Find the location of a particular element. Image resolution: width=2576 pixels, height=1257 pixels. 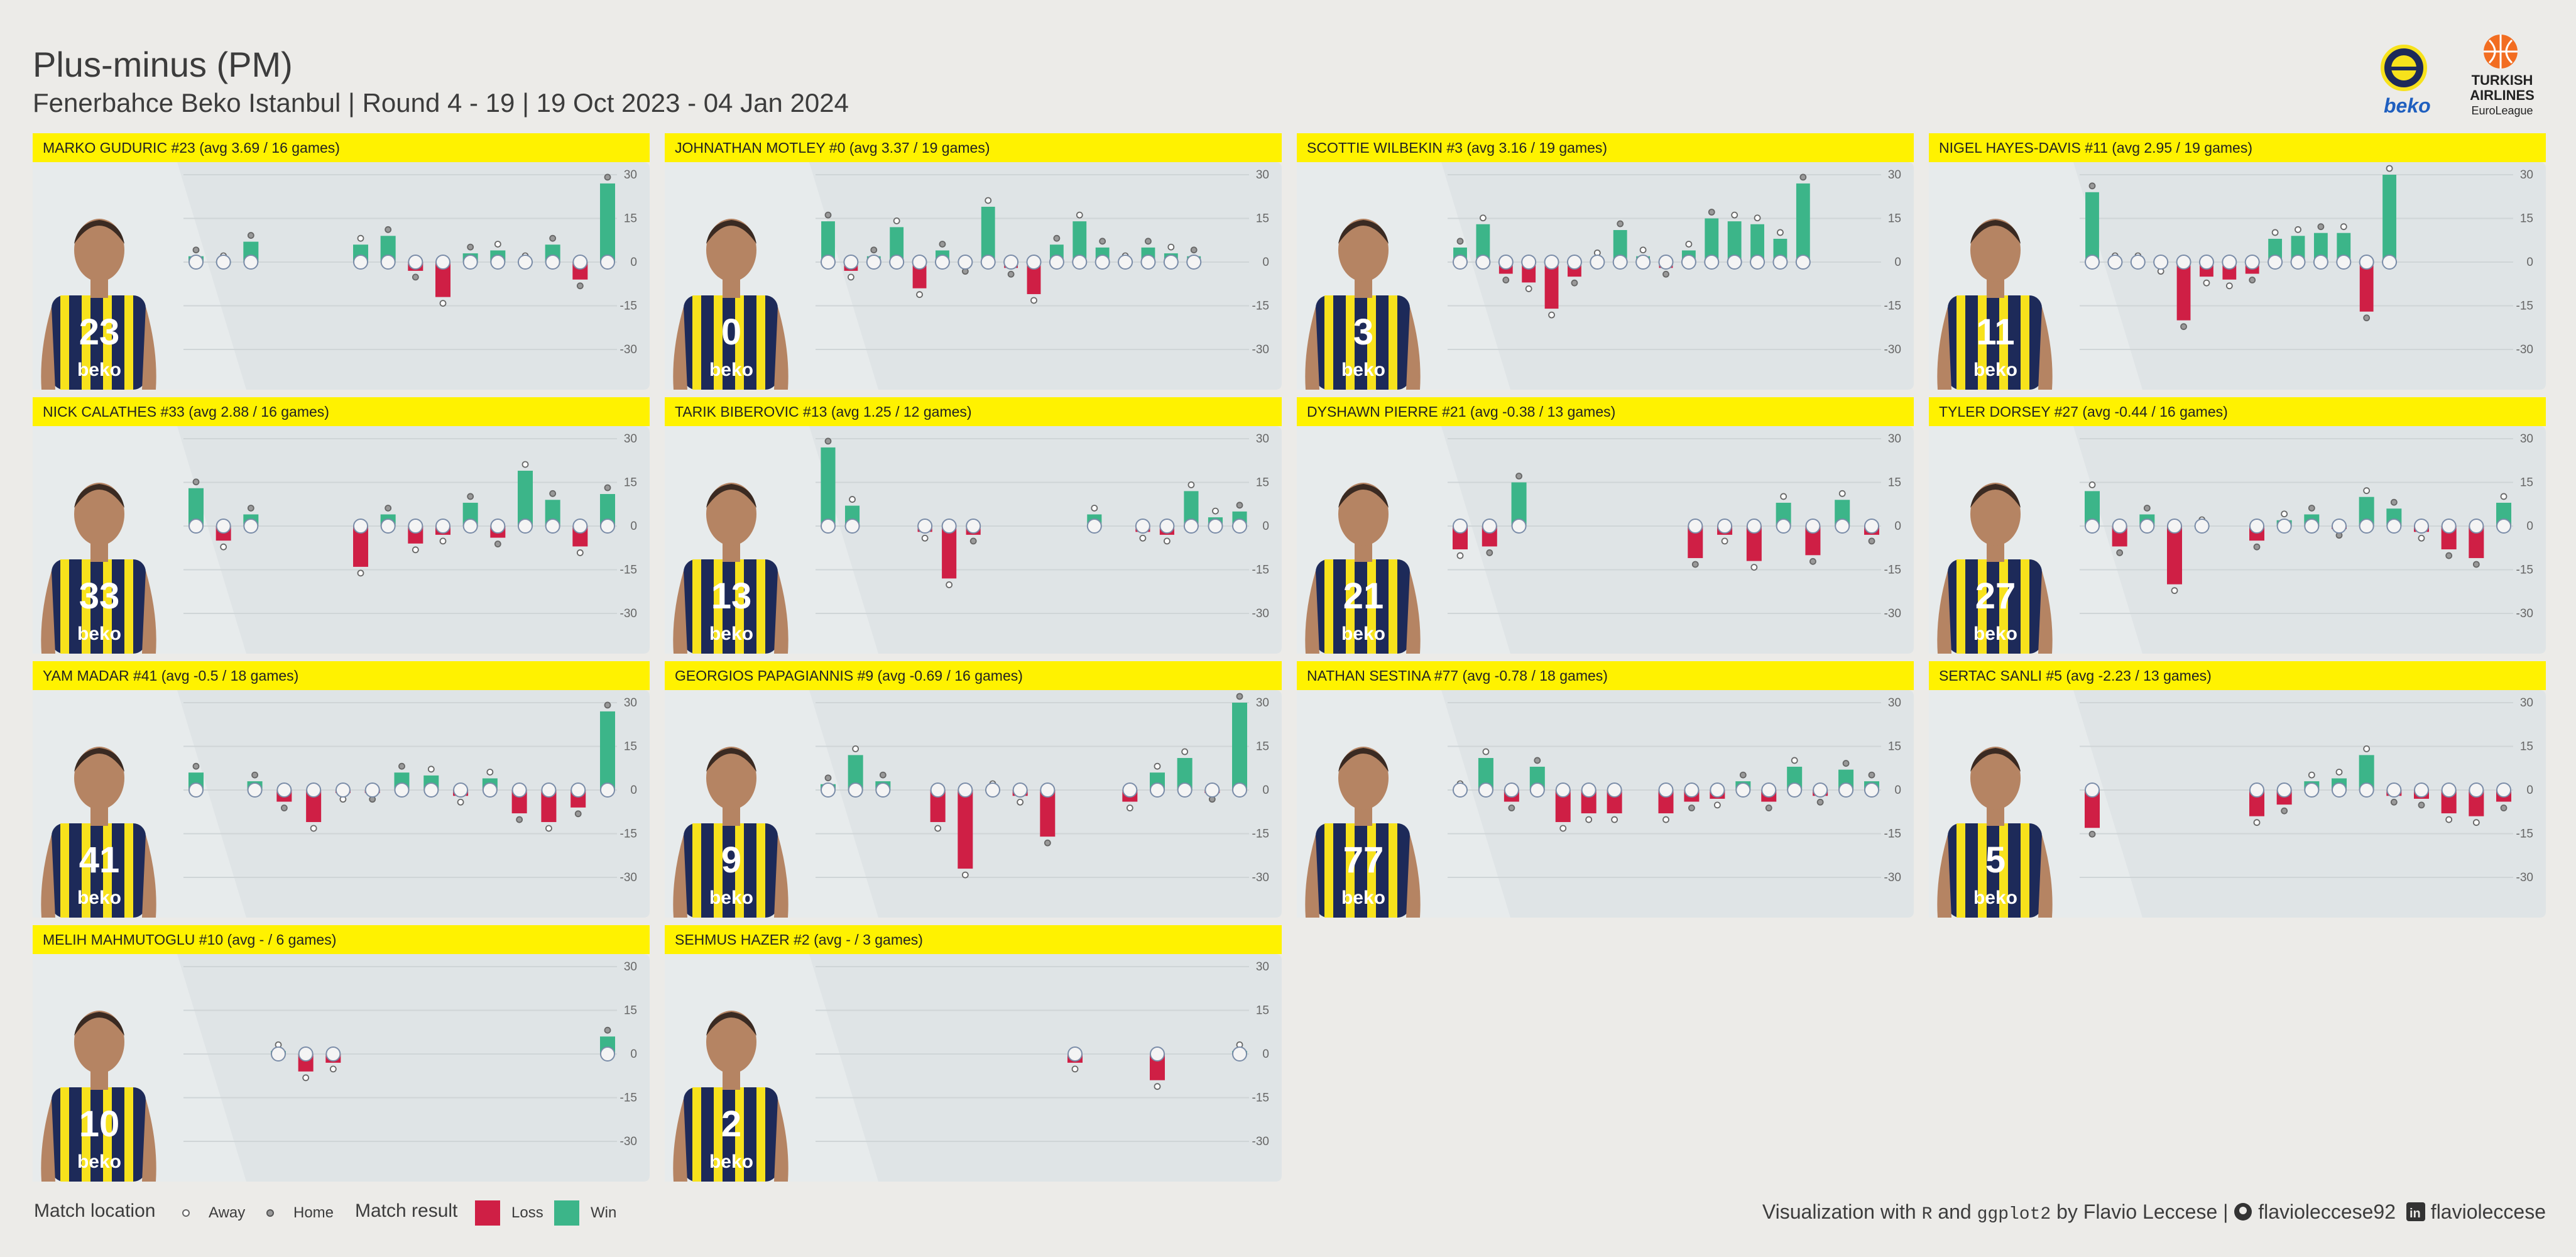

jersey-number: 3 is located at coordinates (1363, 332).